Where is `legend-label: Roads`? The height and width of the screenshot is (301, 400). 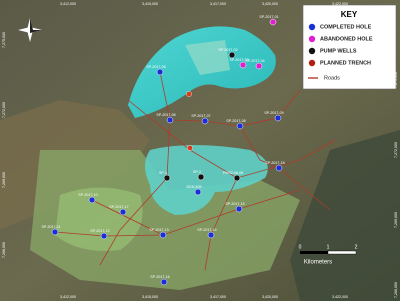 legend-label: Roads is located at coordinates (332, 78).